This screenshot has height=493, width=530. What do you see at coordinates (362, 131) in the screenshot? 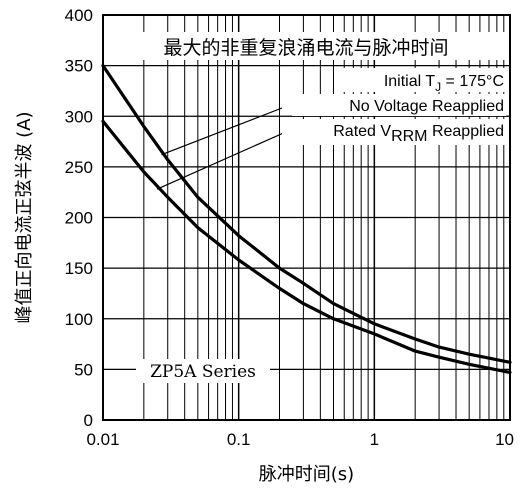
I see `lower-prefix: Rated V` at bounding box center [362, 131].